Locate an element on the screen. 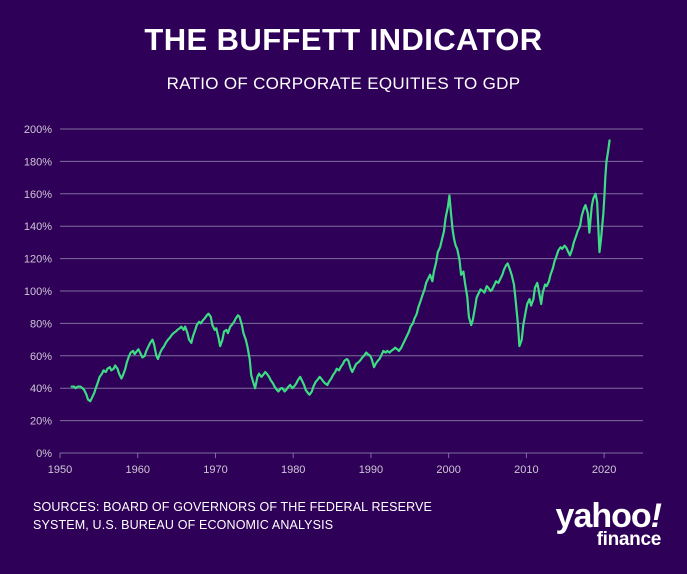 The image size is (687, 574). y-axis-tick-label: 140% is located at coordinates (38, 227).